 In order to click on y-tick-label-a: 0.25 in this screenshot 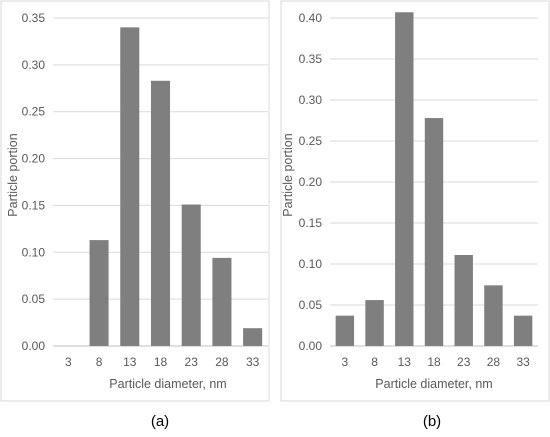, I will do `click(34, 112)`.